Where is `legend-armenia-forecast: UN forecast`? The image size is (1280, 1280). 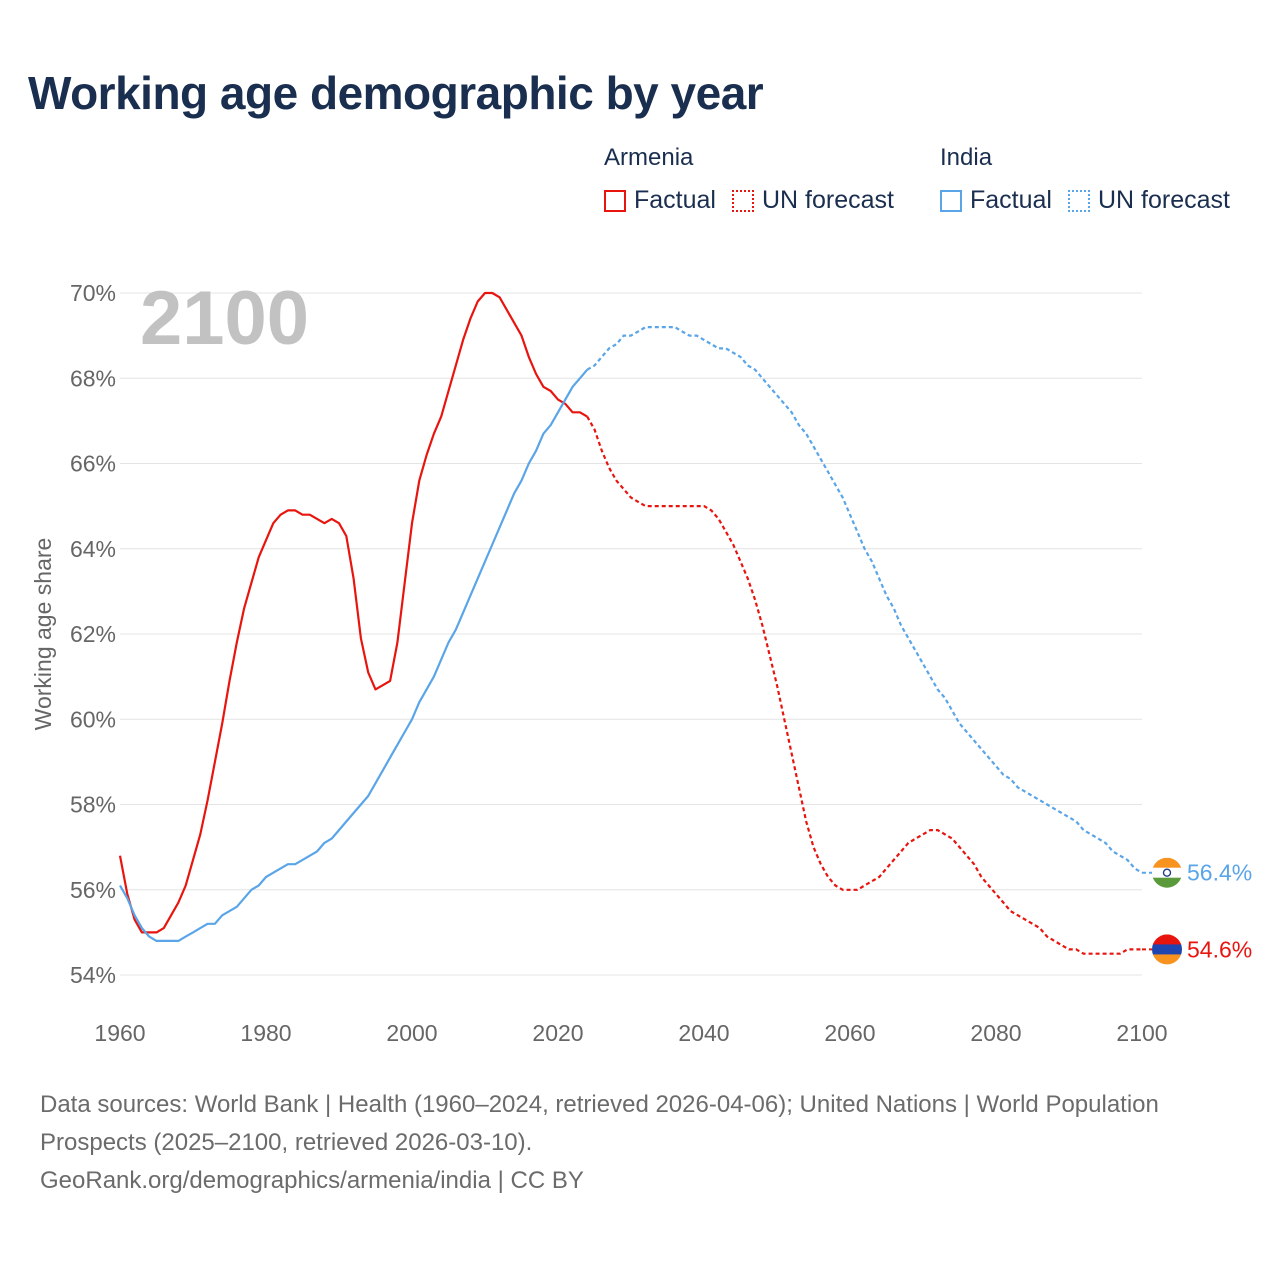 legend-armenia-forecast: UN forecast is located at coordinates (812, 200).